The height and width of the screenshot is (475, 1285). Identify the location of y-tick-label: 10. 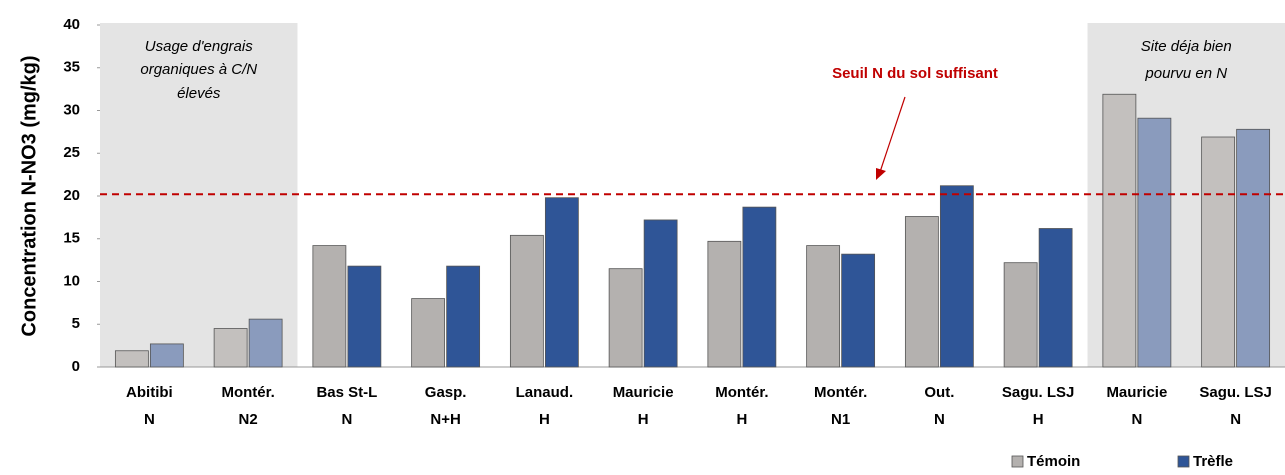
(71, 280).